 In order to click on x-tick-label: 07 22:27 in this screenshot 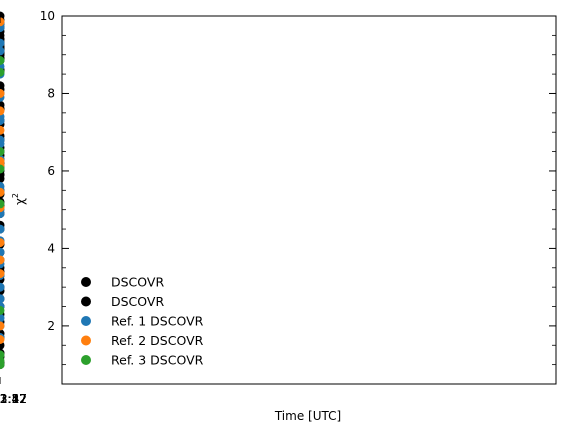, I will do `click(13, 399)`.